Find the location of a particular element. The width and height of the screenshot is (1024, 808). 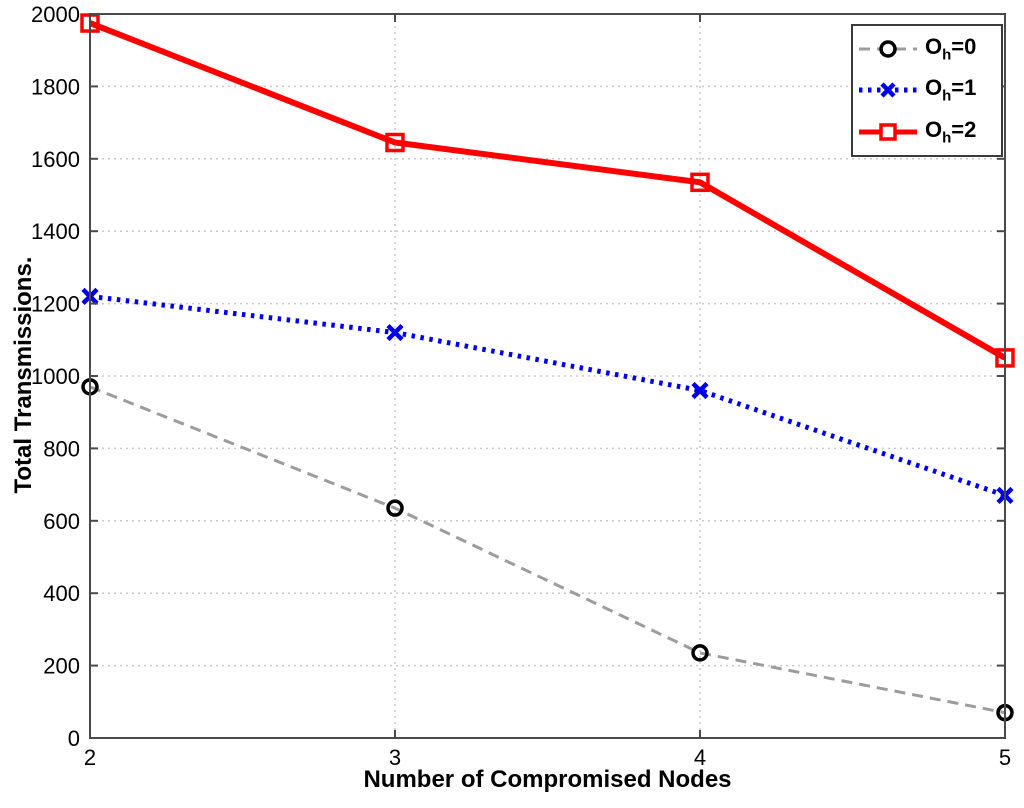

x-tick-label: 3 is located at coordinates (395, 757).